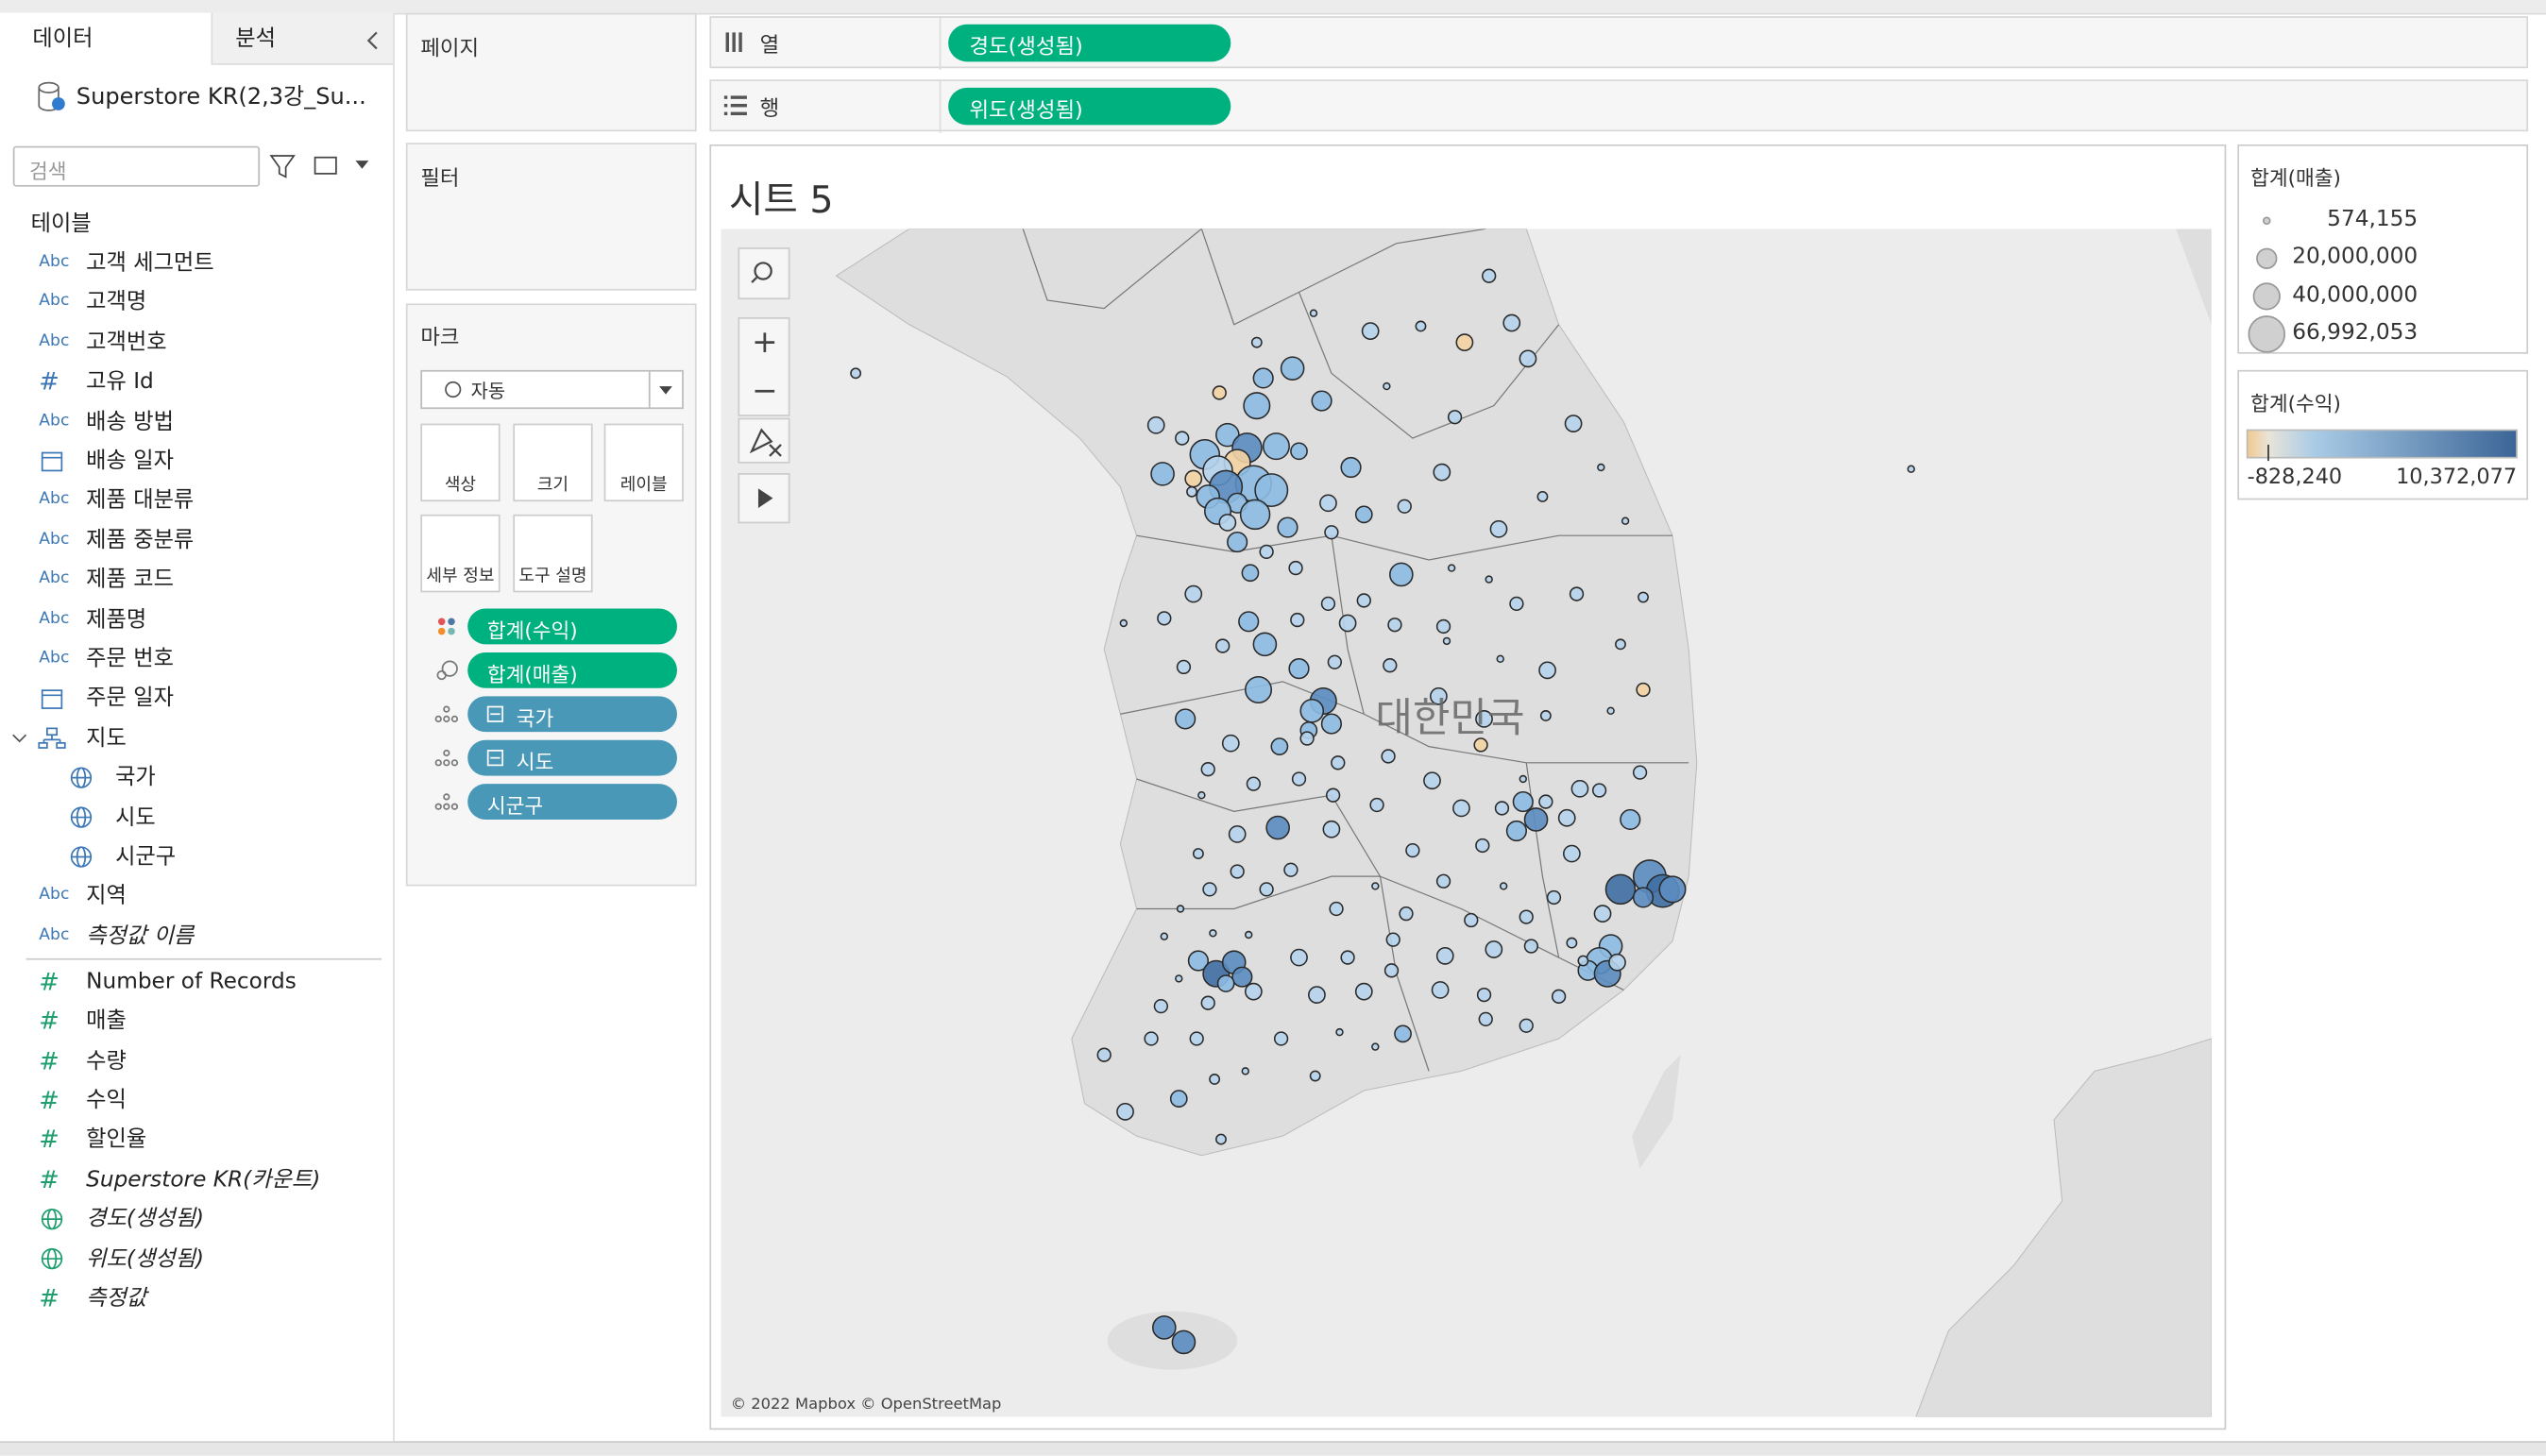 The image size is (2546, 1456). I want to click on field-name: 수량, so click(106, 1061).